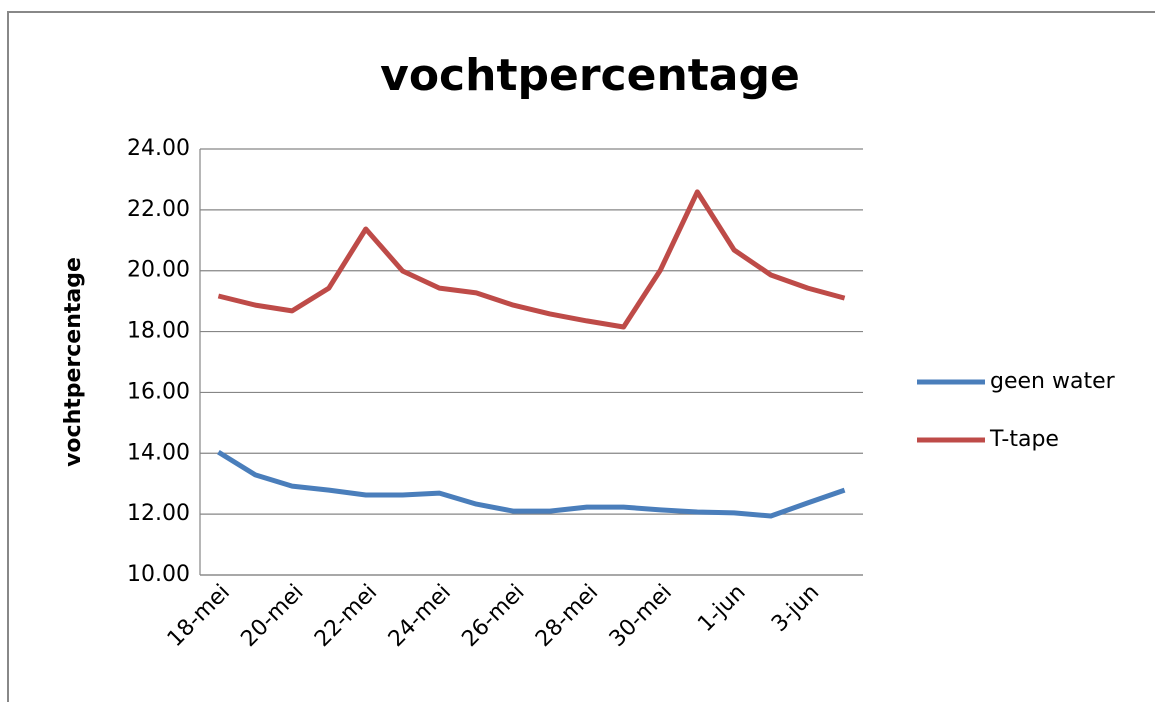 The width and height of the screenshot is (1155, 702). What do you see at coordinates (158, 331) in the screenshot?
I see `y-tick-label: 18.00` at bounding box center [158, 331].